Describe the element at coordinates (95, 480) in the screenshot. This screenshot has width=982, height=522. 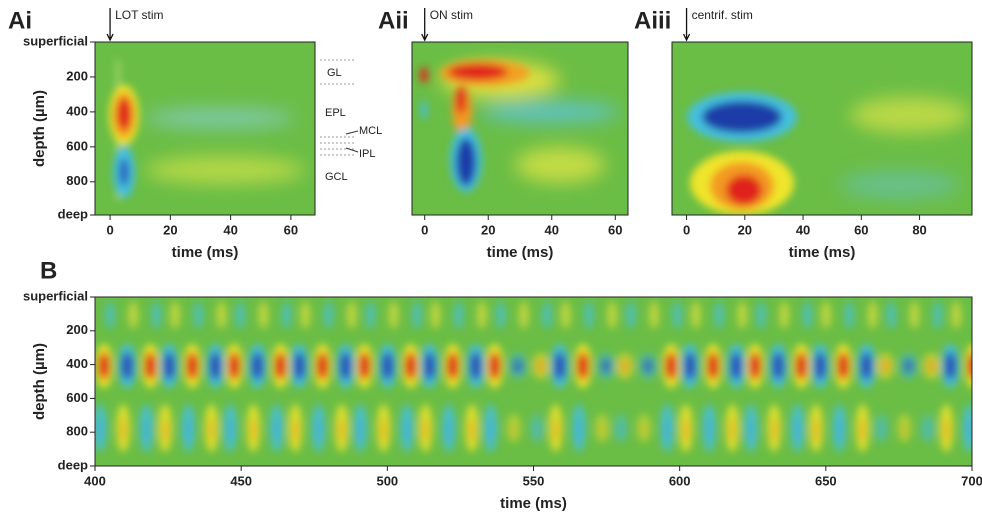
I see `x-tick-label: 400` at that location.